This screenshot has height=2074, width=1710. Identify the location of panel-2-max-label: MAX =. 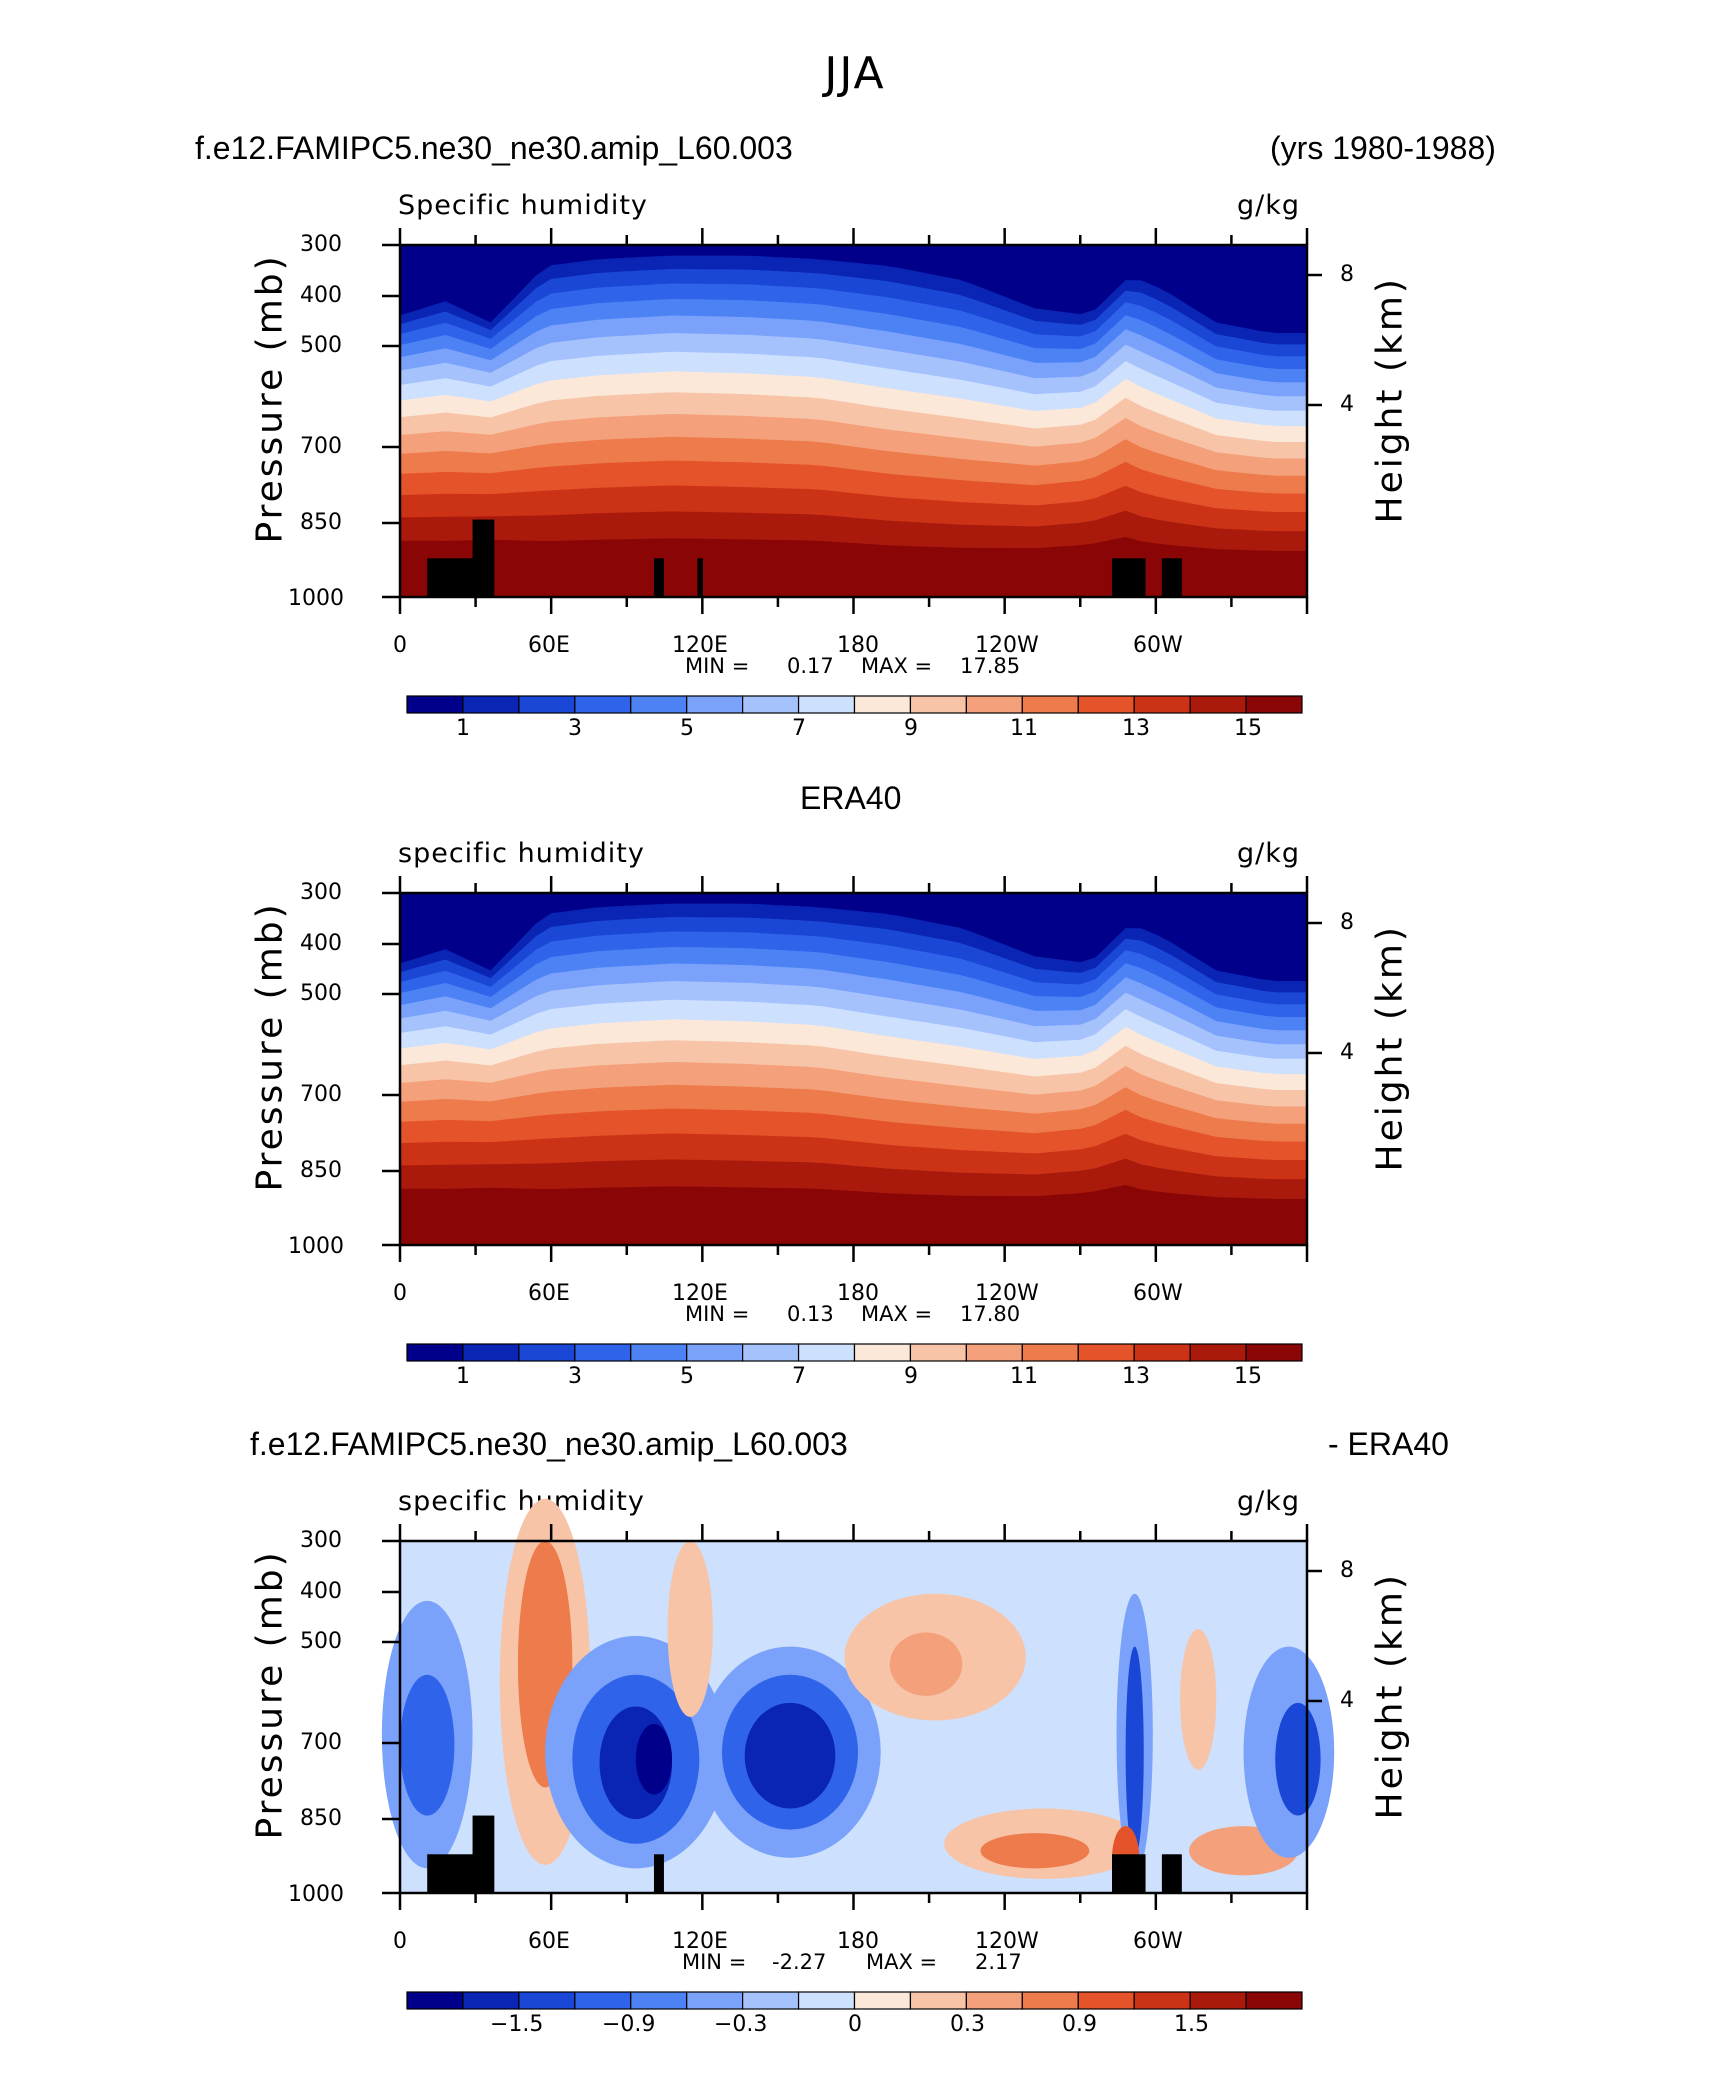
(897, 1314).